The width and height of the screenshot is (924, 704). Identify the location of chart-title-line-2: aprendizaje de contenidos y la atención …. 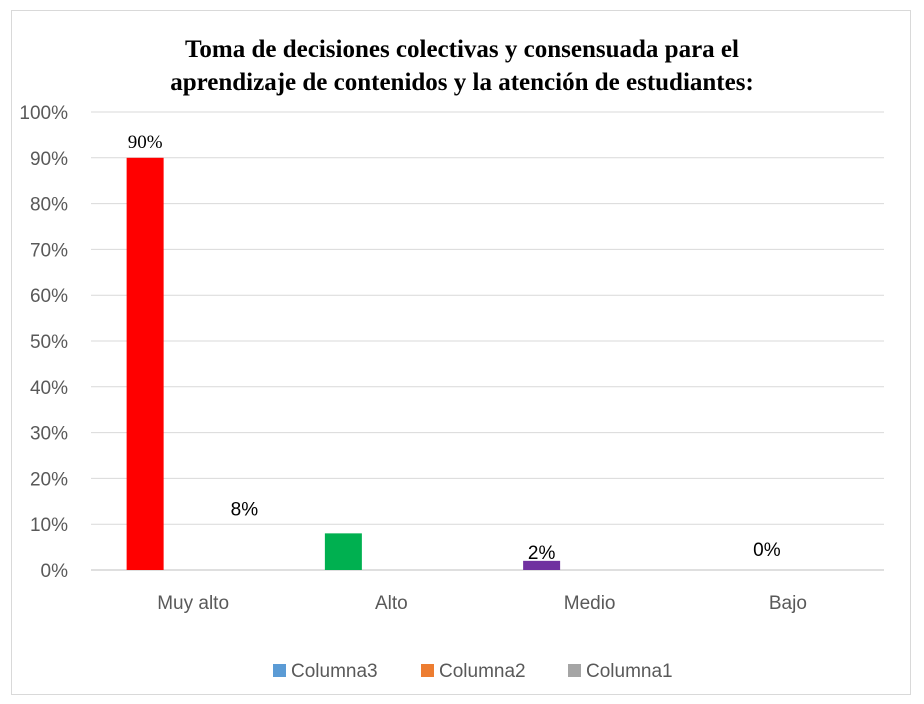
(458, 82).